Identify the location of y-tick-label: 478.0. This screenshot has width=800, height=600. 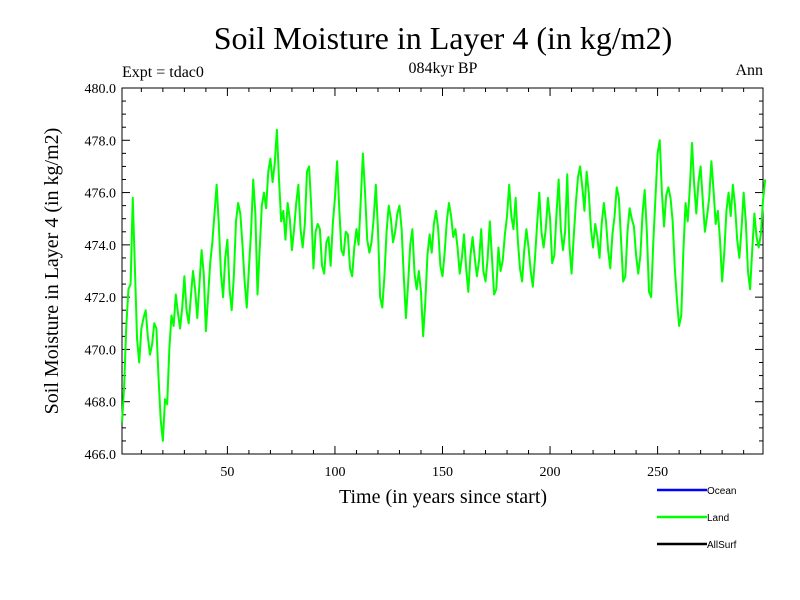
(101, 141).